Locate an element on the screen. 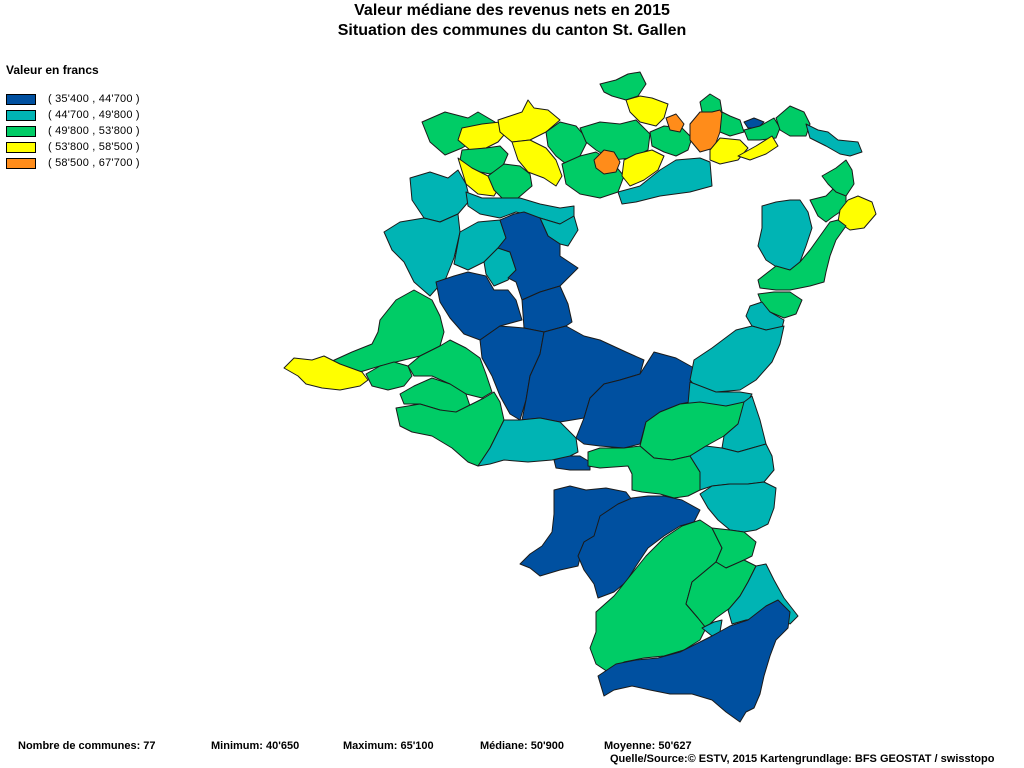  legend-label: ( 58'500 , 67'700 ) is located at coordinates (94, 163).